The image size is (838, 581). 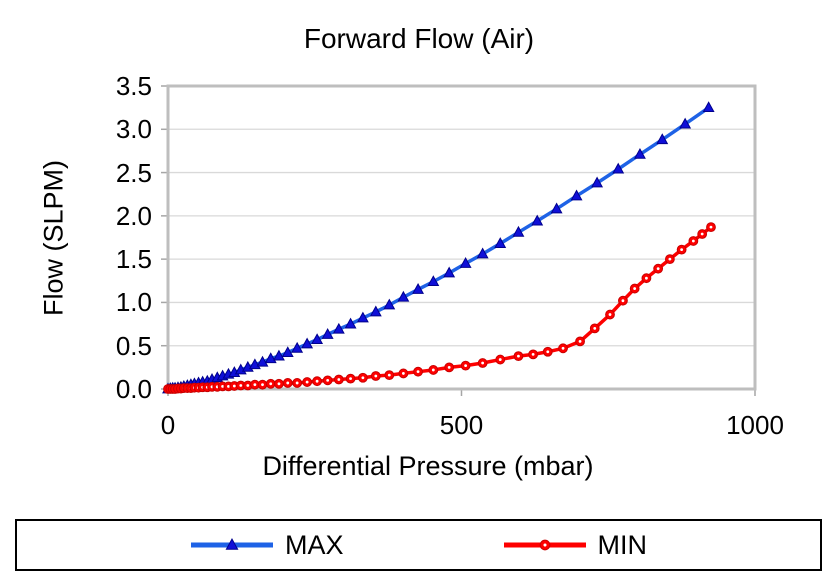 I want to click on x-tick-label: 500, so click(x=461, y=425).